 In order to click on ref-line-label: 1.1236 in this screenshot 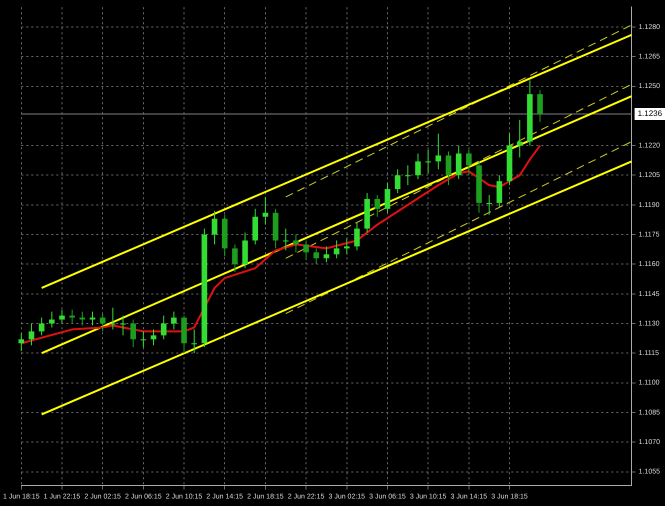, I will do `click(650, 113)`.